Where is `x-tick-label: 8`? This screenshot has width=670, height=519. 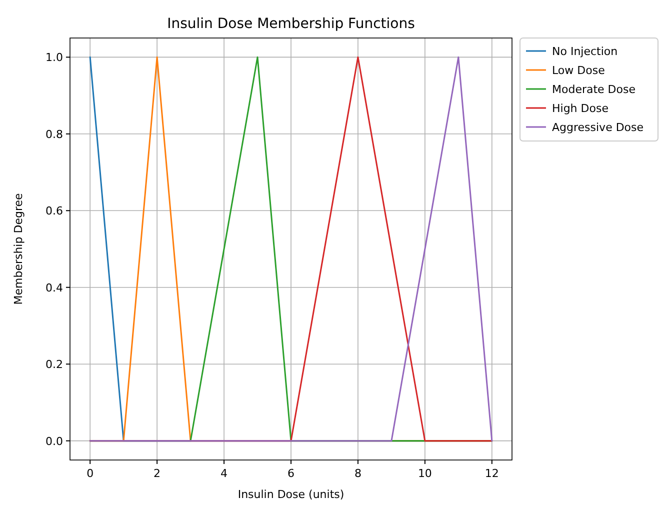 x-tick-label: 8 is located at coordinates (358, 473).